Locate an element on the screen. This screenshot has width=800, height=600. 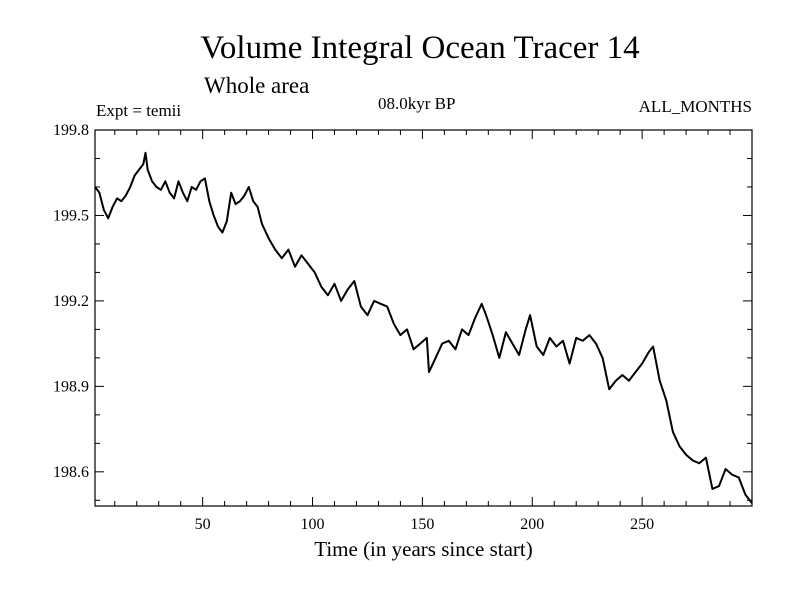
y-tick-label: 199.2 is located at coordinates (71, 301).